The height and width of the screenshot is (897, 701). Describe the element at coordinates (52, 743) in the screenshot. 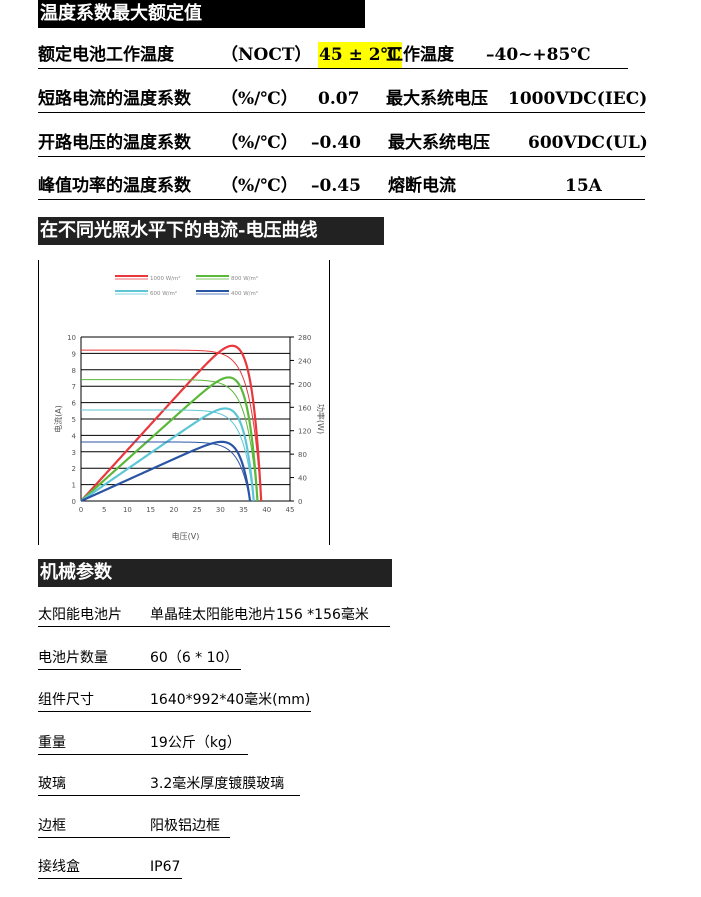

I see `row-label: 重量` at that location.